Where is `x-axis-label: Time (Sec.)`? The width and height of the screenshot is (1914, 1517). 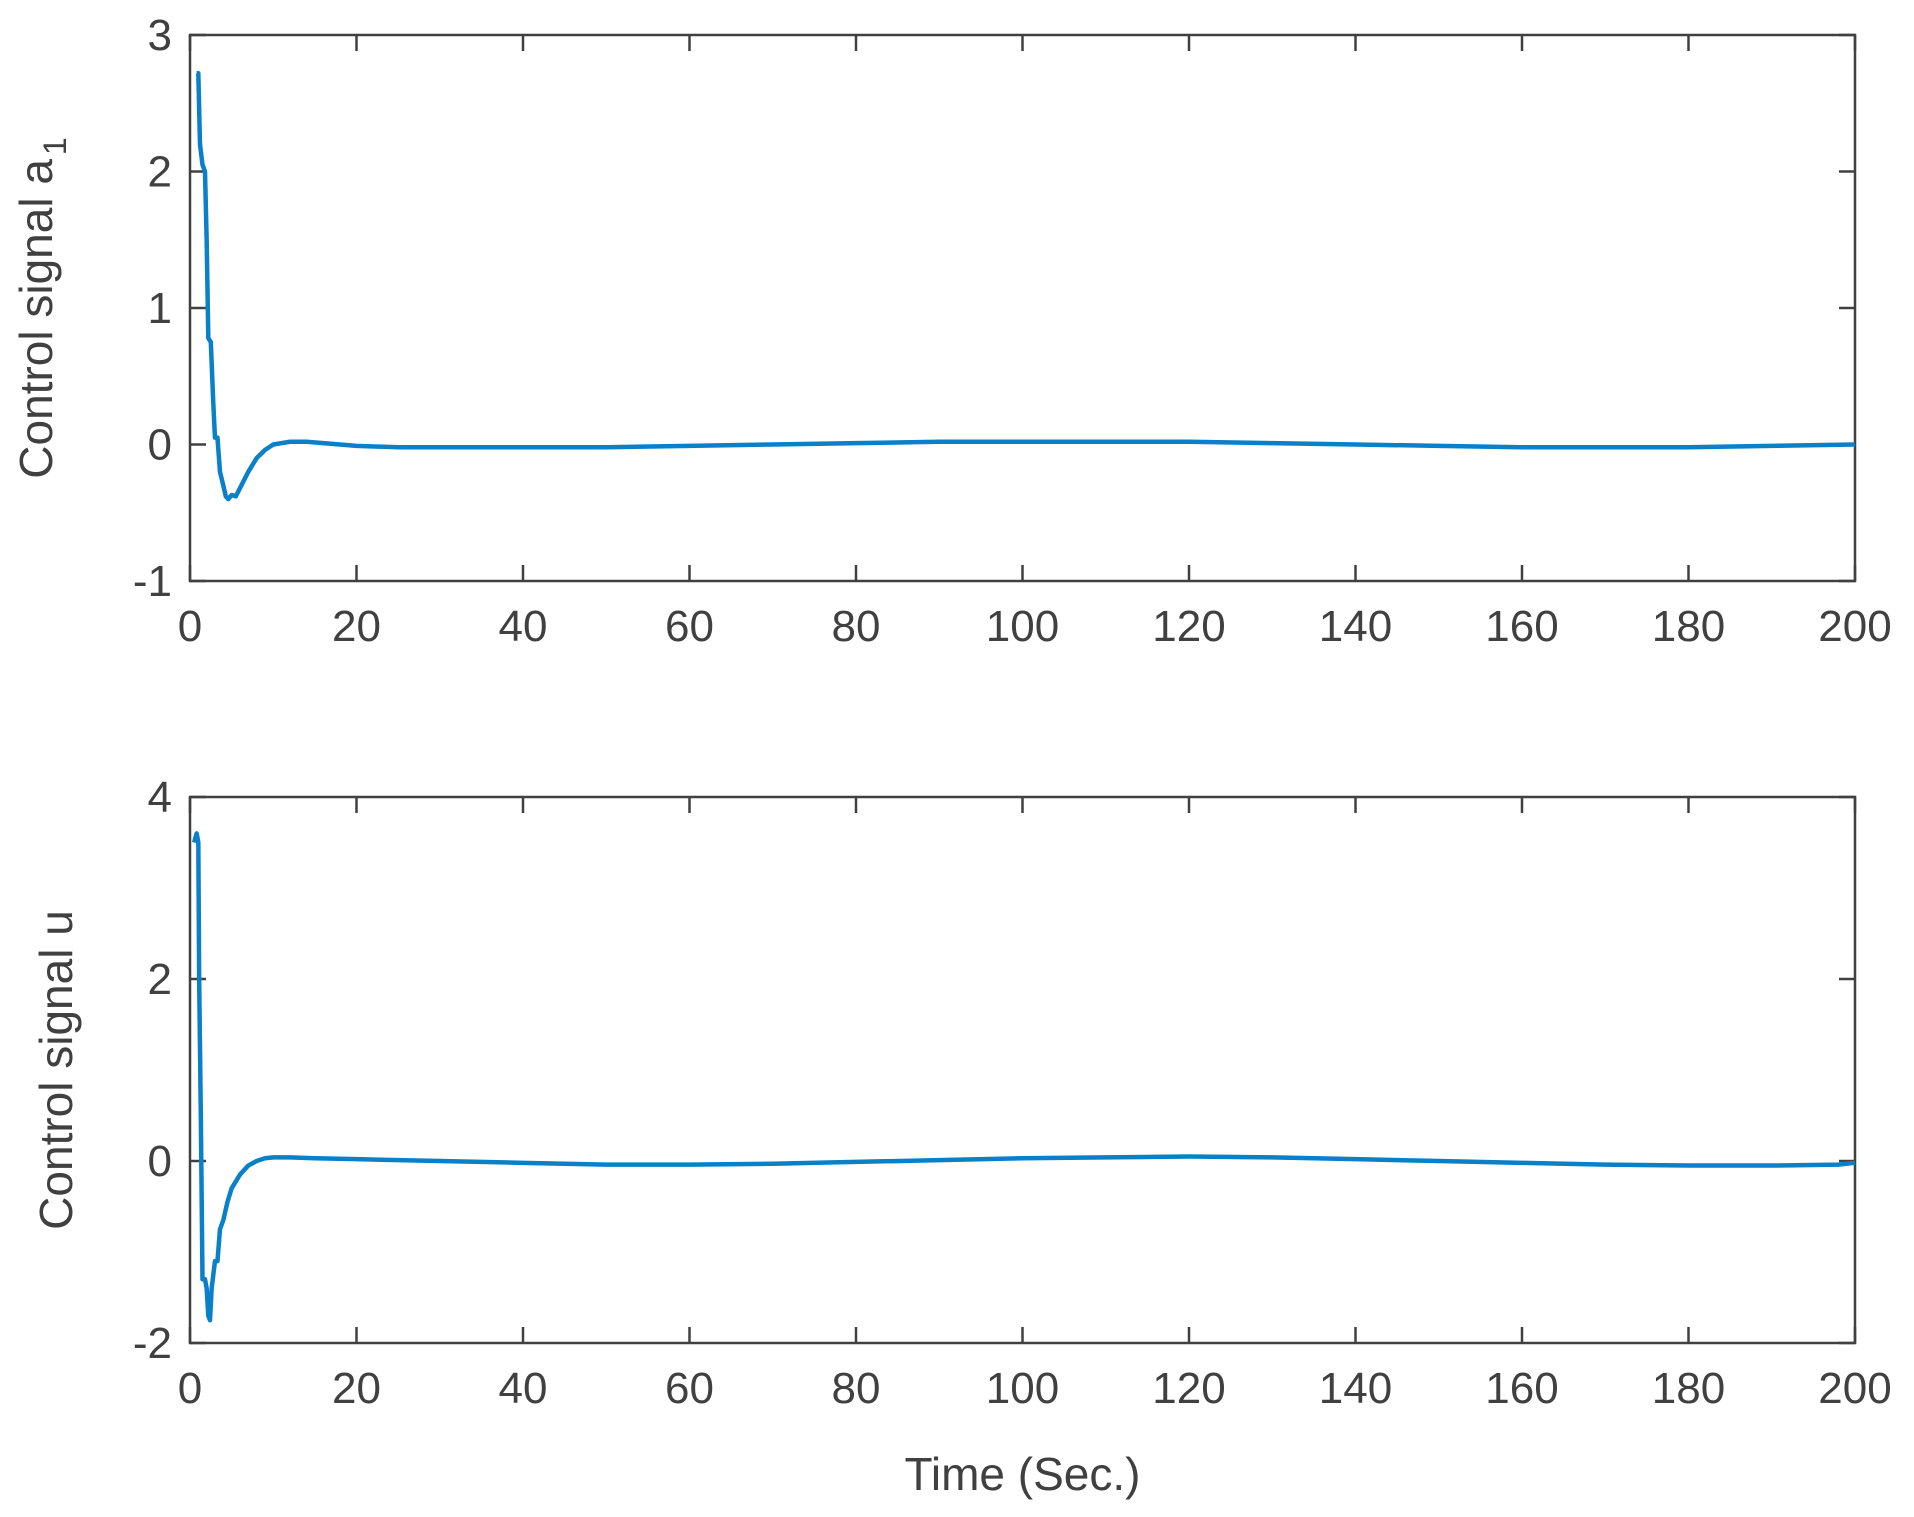
x-axis-label: Time (Sec.) is located at coordinates (1023, 1474).